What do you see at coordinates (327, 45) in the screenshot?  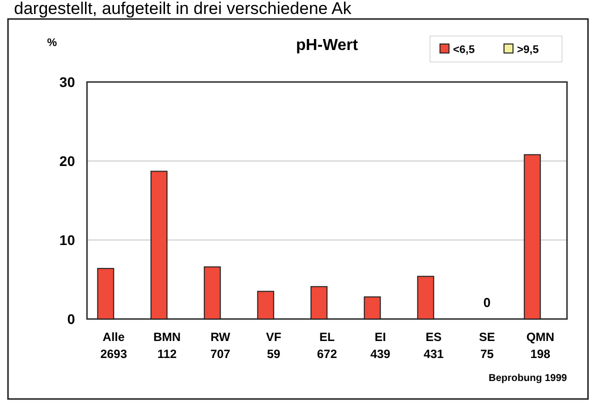 I see `chart-title: pH-Wert` at bounding box center [327, 45].